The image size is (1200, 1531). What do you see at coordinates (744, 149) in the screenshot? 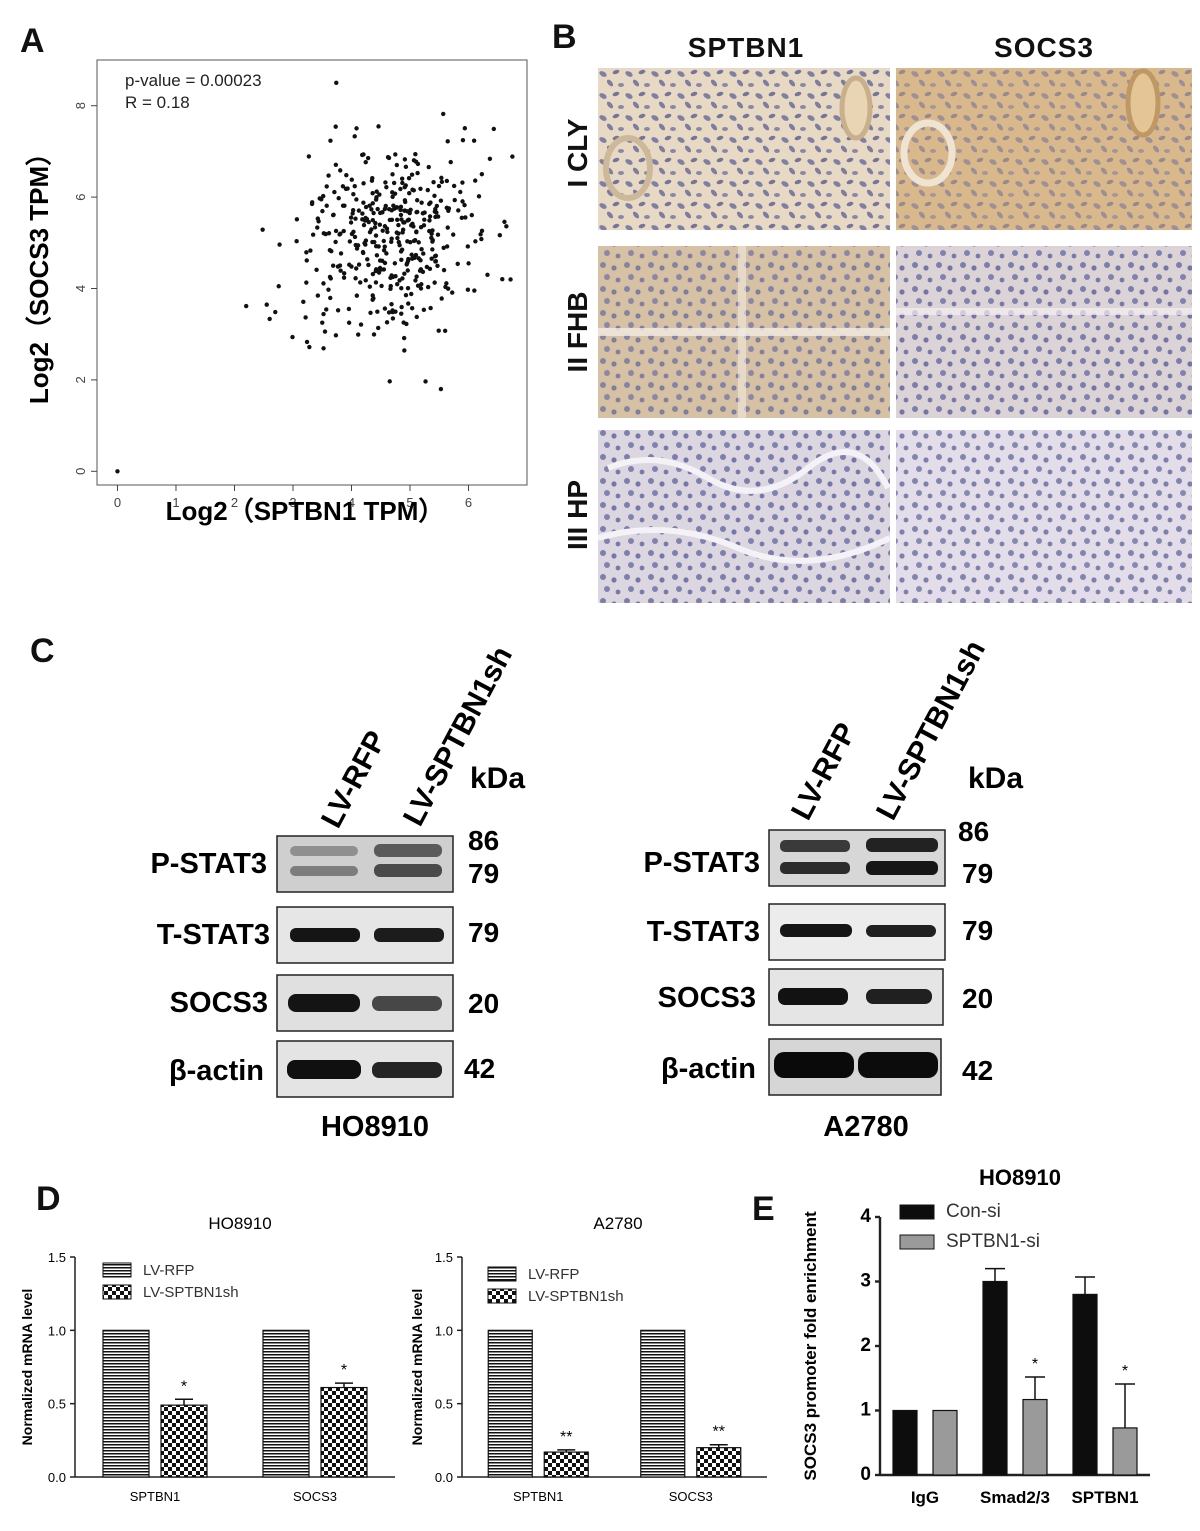
I see `ihc-image-cly-sptbn1` at bounding box center [744, 149].